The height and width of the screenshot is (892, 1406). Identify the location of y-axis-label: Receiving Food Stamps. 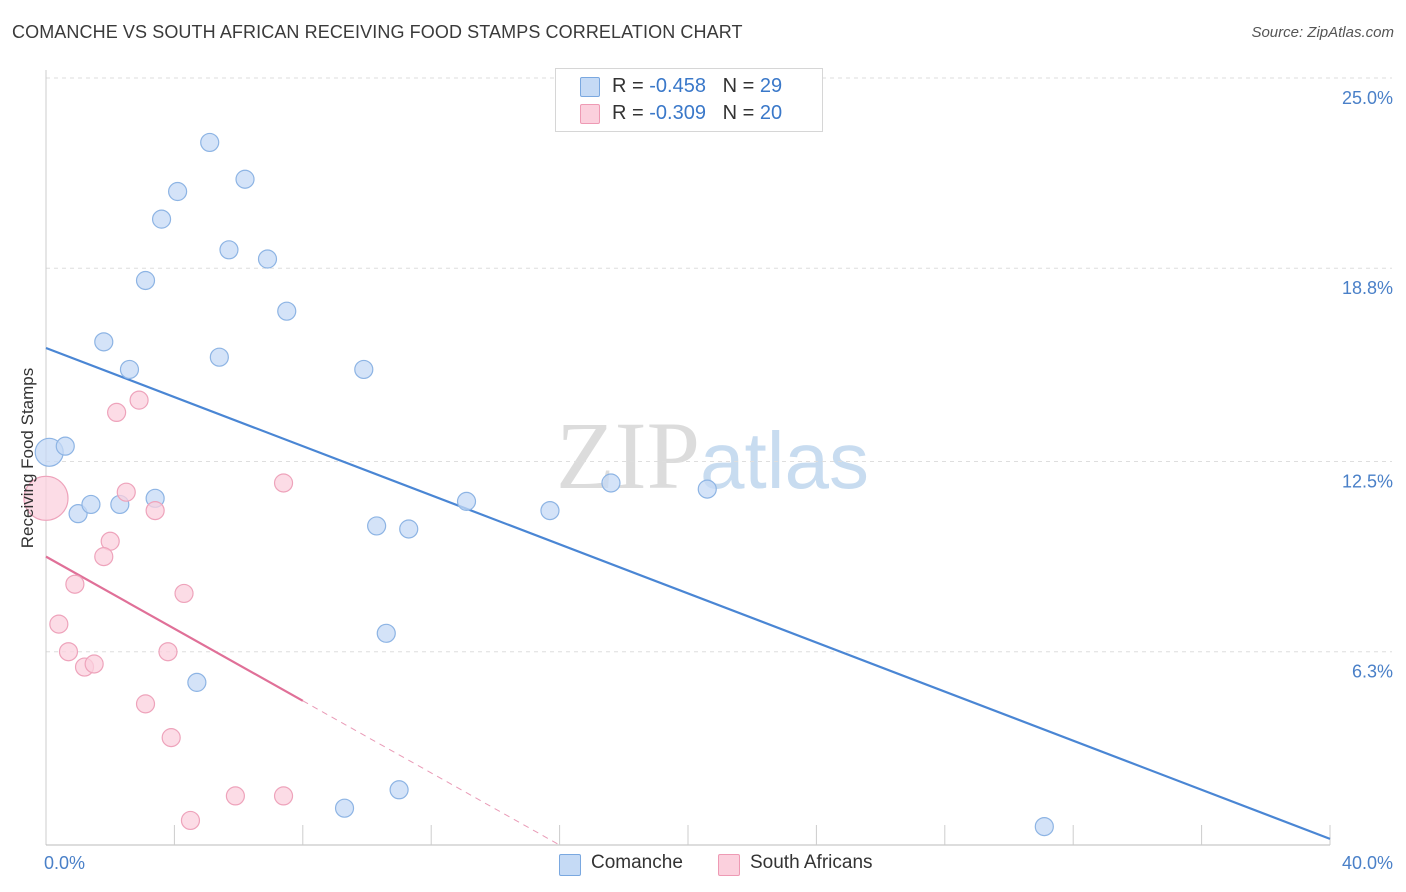
(27, 458).